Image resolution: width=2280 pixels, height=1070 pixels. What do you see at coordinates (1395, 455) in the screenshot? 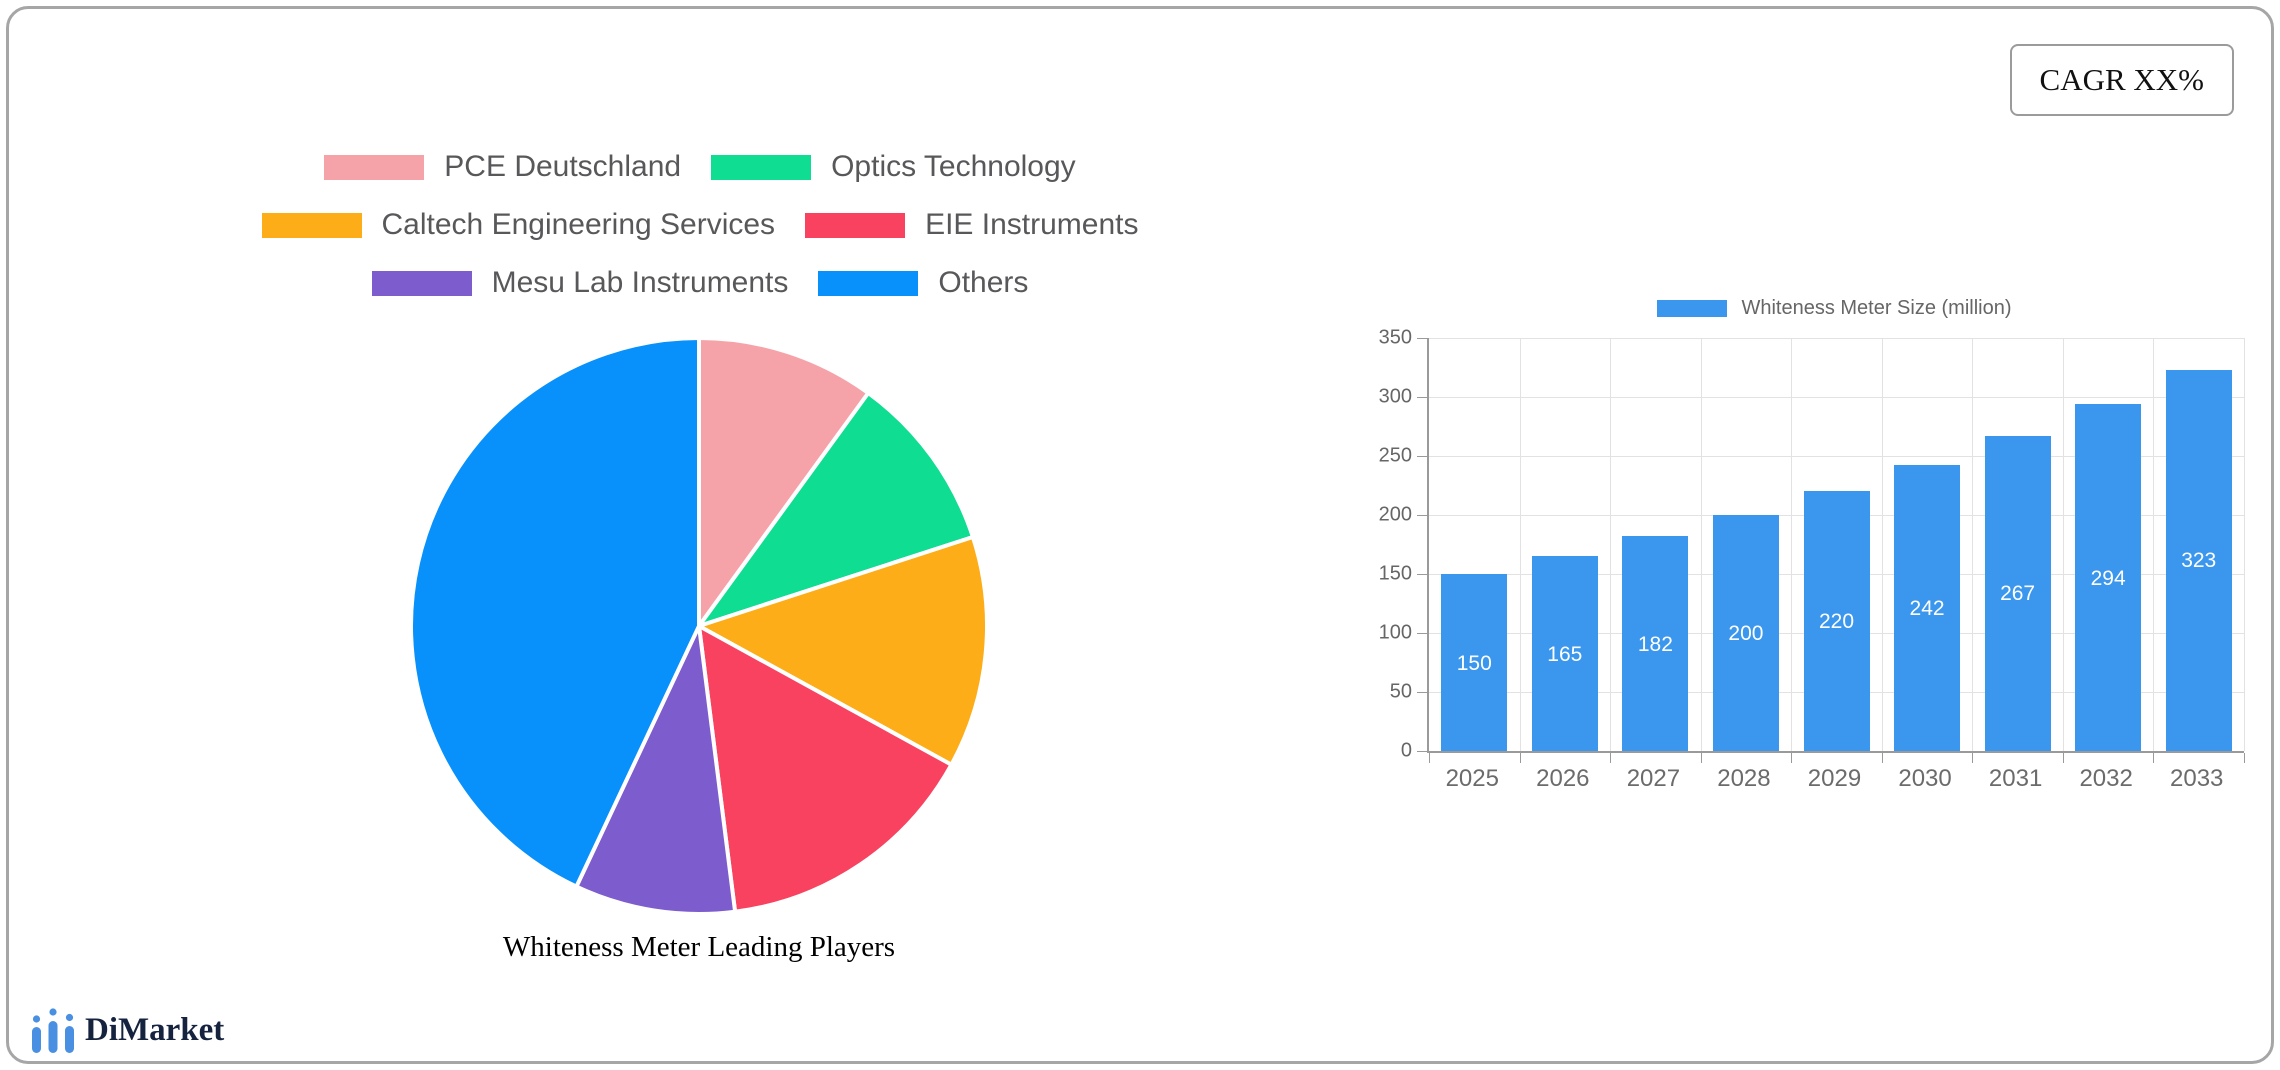
I see `y-axis-label: 250` at bounding box center [1395, 455].